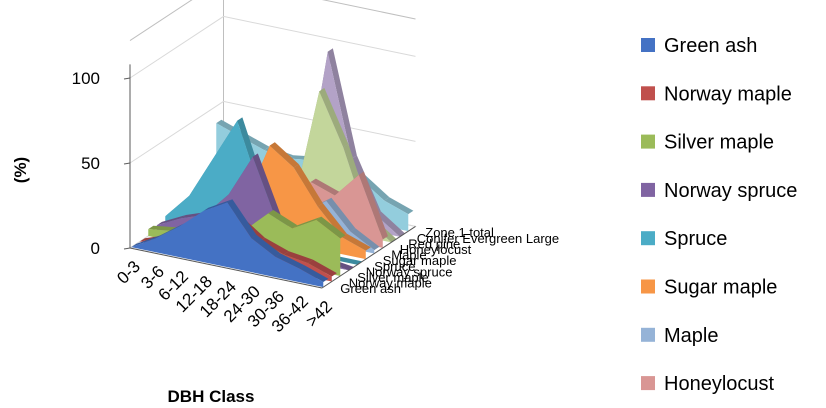 The height and width of the screenshot is (408, 826). What do you see at coordinates (720, 288) in the screenshot?
I see `legend-label: Sugar maple` at bounding box center [720, 288].